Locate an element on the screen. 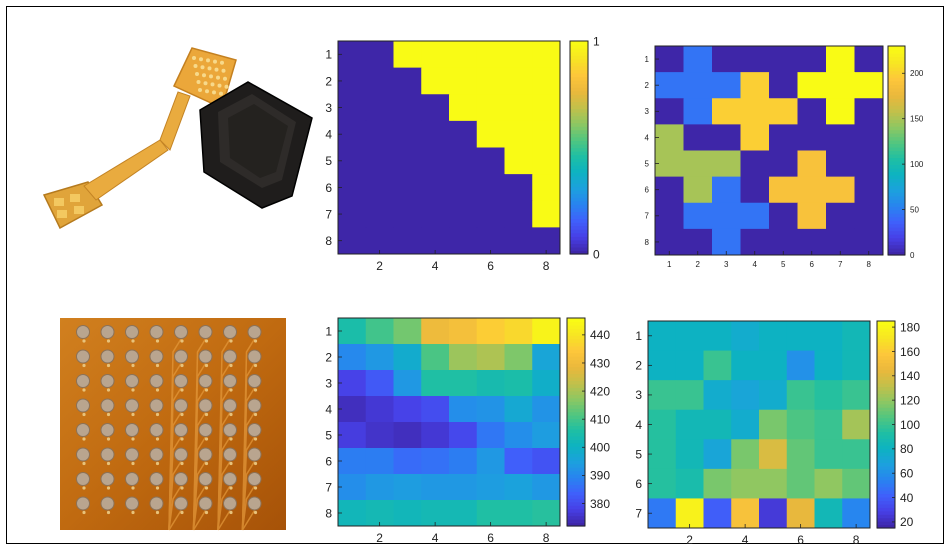 The width and height of the screenshot is (951, 551). colorbar-tick-label: 80 is located at coordinates (907, 449).